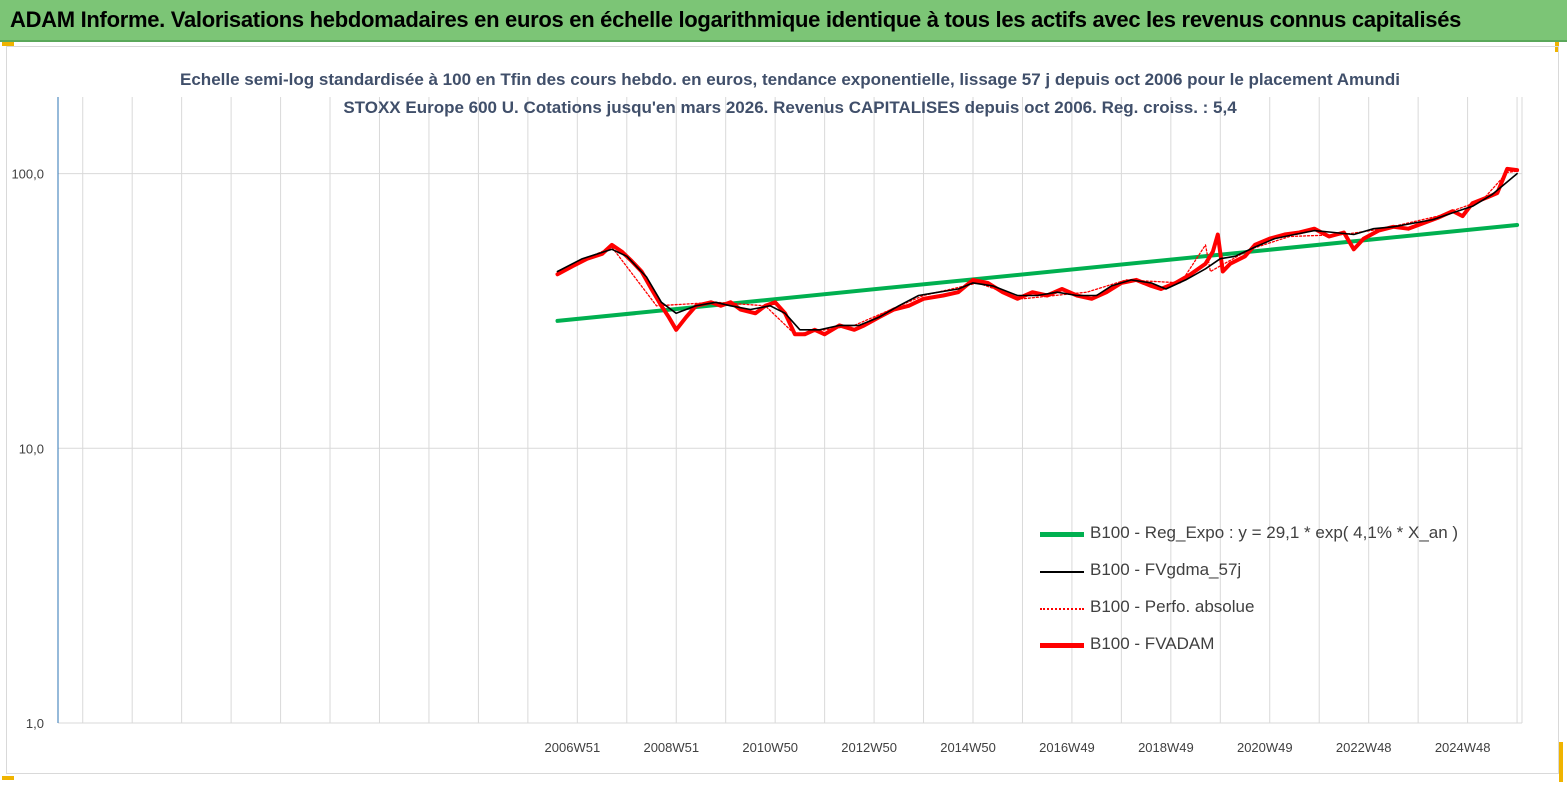 Image resolution: width=1567 pixels, height=790 pixels. I want to click on y-tick-label: 100,0, so click(27, 174).